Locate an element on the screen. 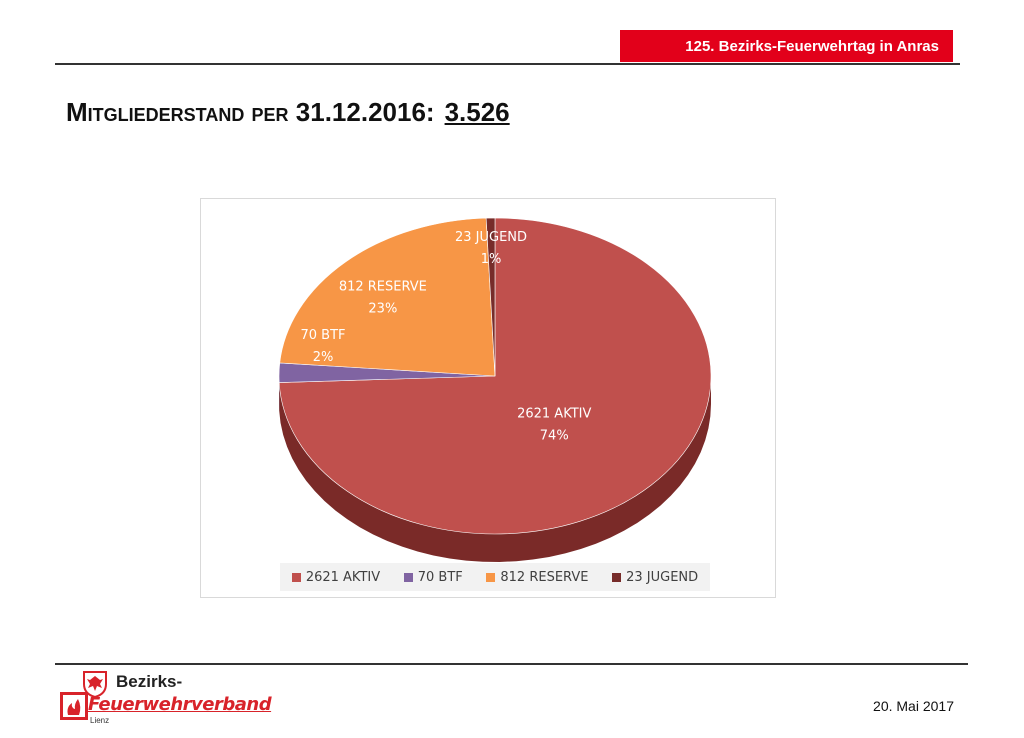 Image resolution: width=1024 pixels, height=738 pixels. title-total: 3.526 is located at coordinates (477, 112).